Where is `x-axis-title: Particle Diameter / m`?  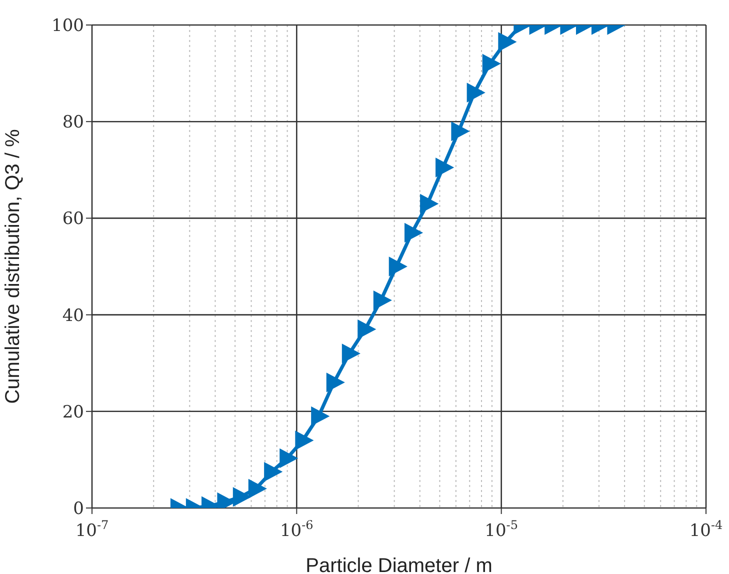
x-axis-title: Particle Diameter / m is located at coordinates (399, 564).